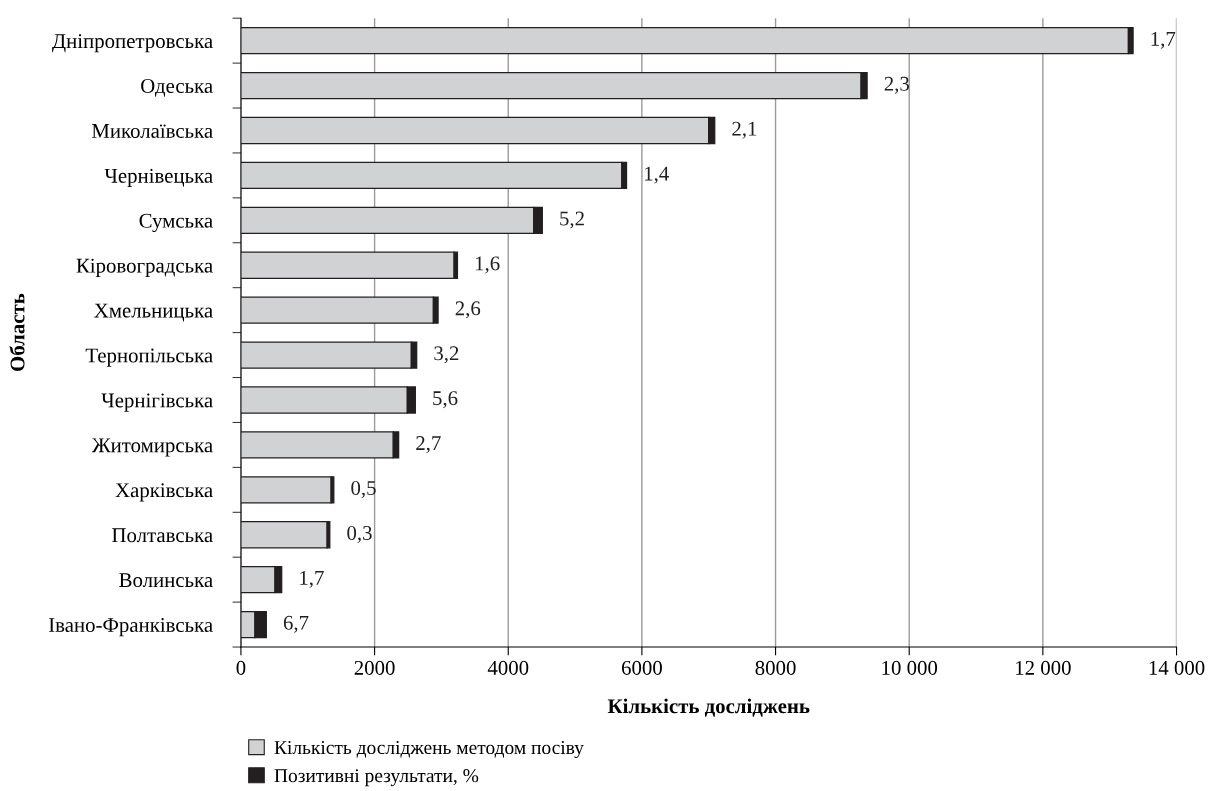 Image resolution: width=1223 pixels, height=791 pixels. Describe the element at coordinates (359, 534) in the screenshot. I see `annotation: 0,3` at that location.